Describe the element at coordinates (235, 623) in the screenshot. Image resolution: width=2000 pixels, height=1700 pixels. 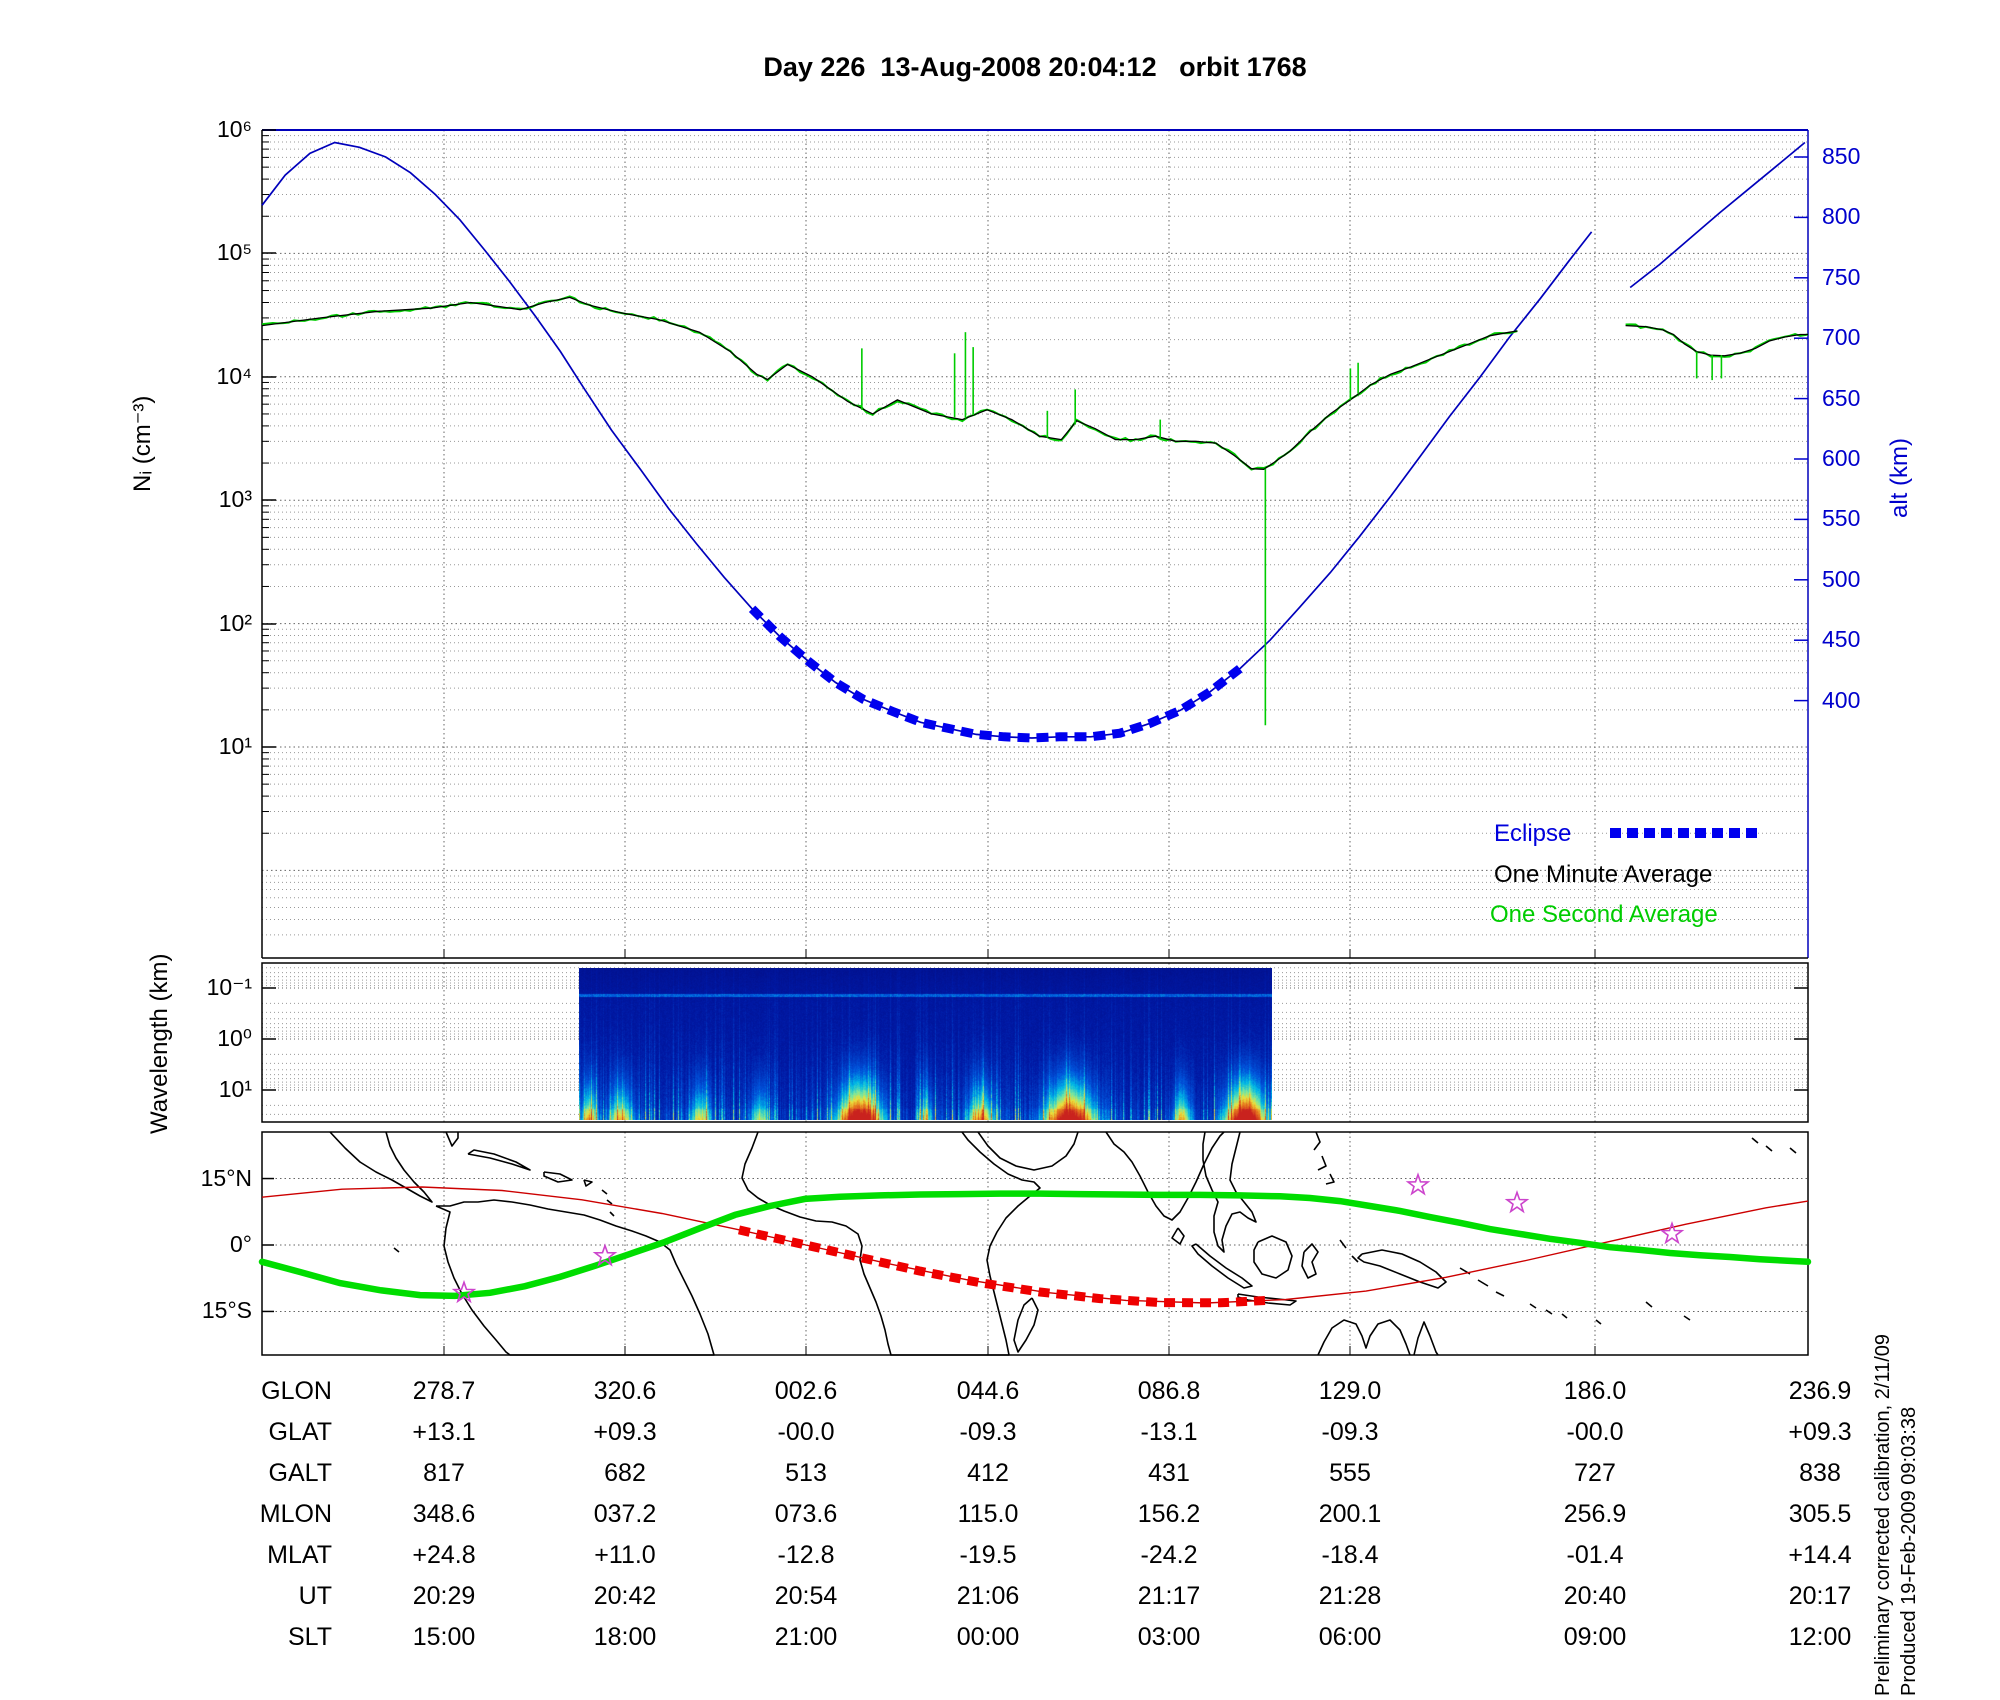
I see `density-tick-label: 10²` at that location.